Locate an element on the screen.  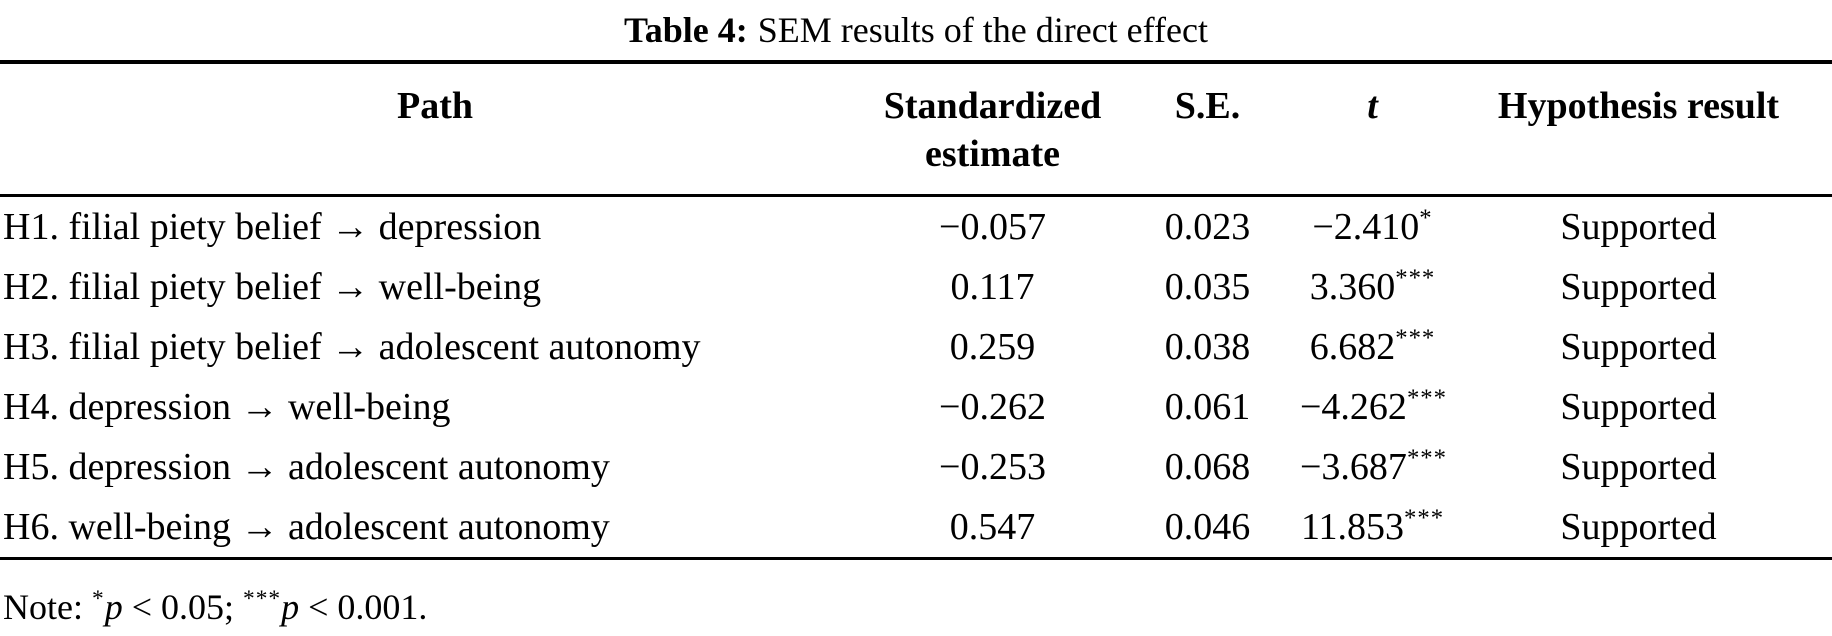
table-number-label: Table 4: is located at coordinates (686, 30).